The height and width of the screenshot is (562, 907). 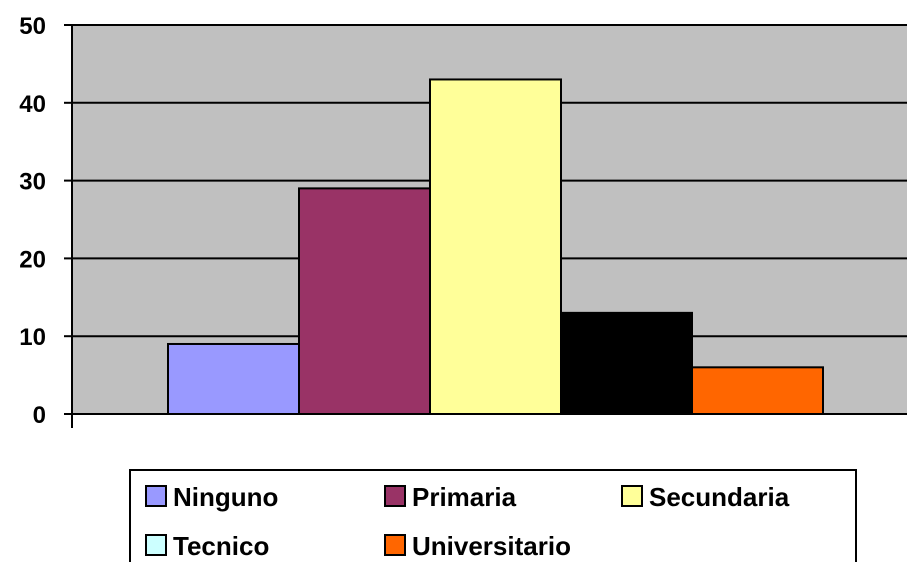 What do you see at coordinates (632, 496) in the screenshot?
I see `legend-swatch-secundaria` at bounding box center [632, 496].